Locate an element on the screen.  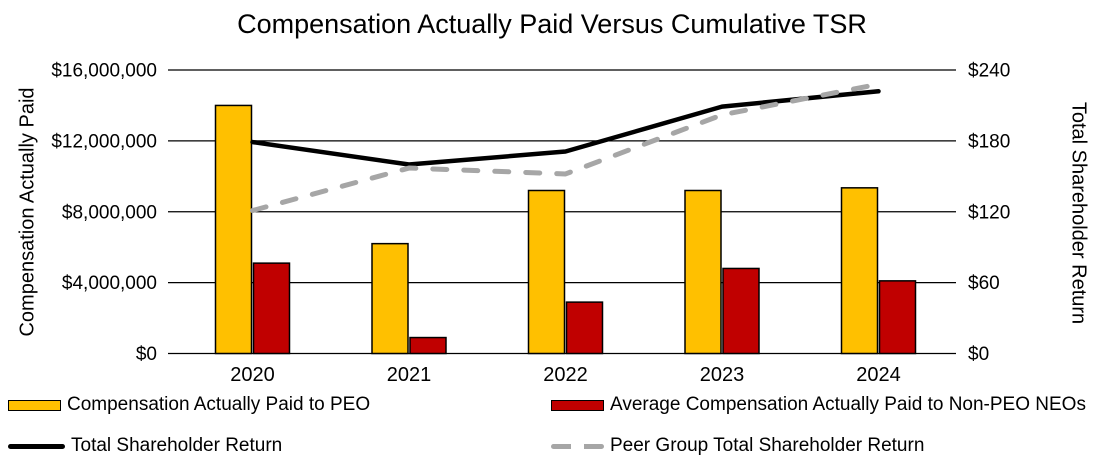
legend-label-peo: Compensation Actually Paid to PEO is located at coordinates (219, 404).